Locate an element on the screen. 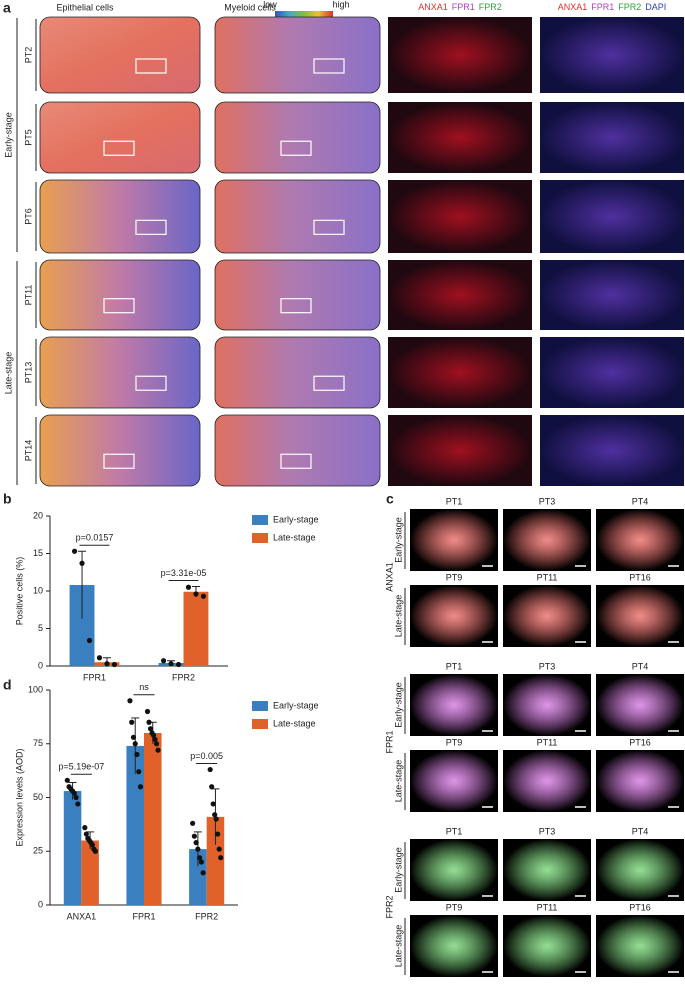 Image resolution: width=685 pixels, height=989 pixels. p-value: p=0.005 is located at coordinates (206, 756).